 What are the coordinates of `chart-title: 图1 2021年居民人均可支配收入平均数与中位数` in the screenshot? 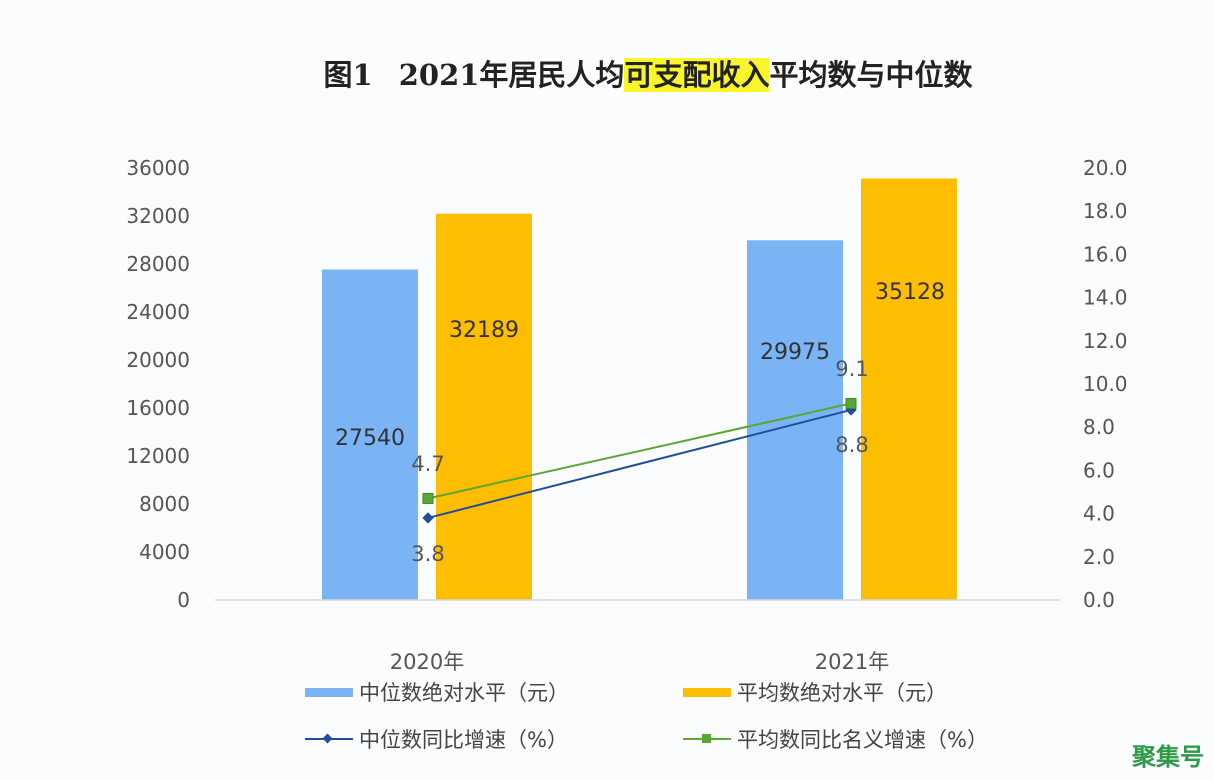 It's located at (607, 73).